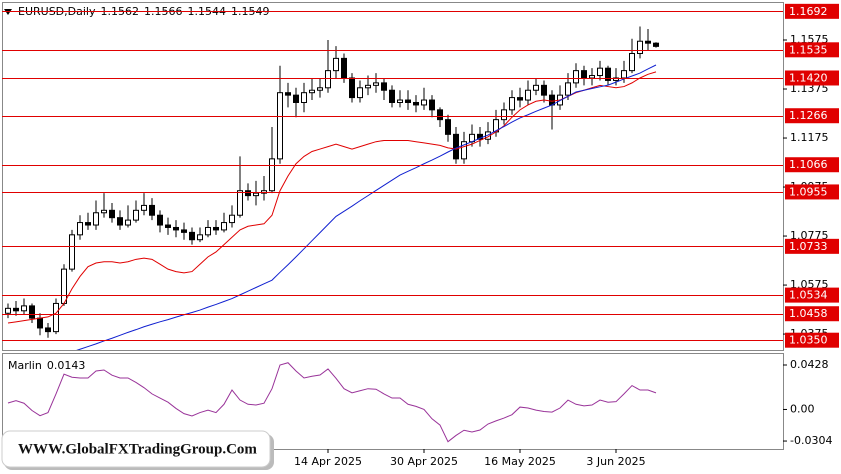  Describe the element at coordinates (802, 408) in the screenshot. I see `y-tick-label: 0.00` at that location.